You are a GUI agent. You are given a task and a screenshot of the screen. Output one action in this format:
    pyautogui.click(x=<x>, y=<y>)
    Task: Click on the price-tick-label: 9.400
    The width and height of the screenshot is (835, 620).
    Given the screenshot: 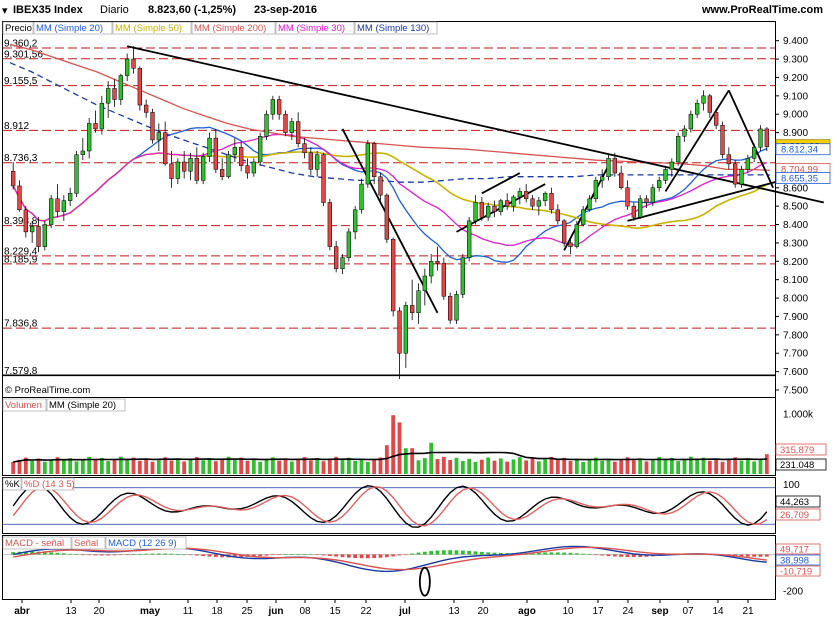 What is the action you would take?
    pyautogui.click(x=795, y=41)
    